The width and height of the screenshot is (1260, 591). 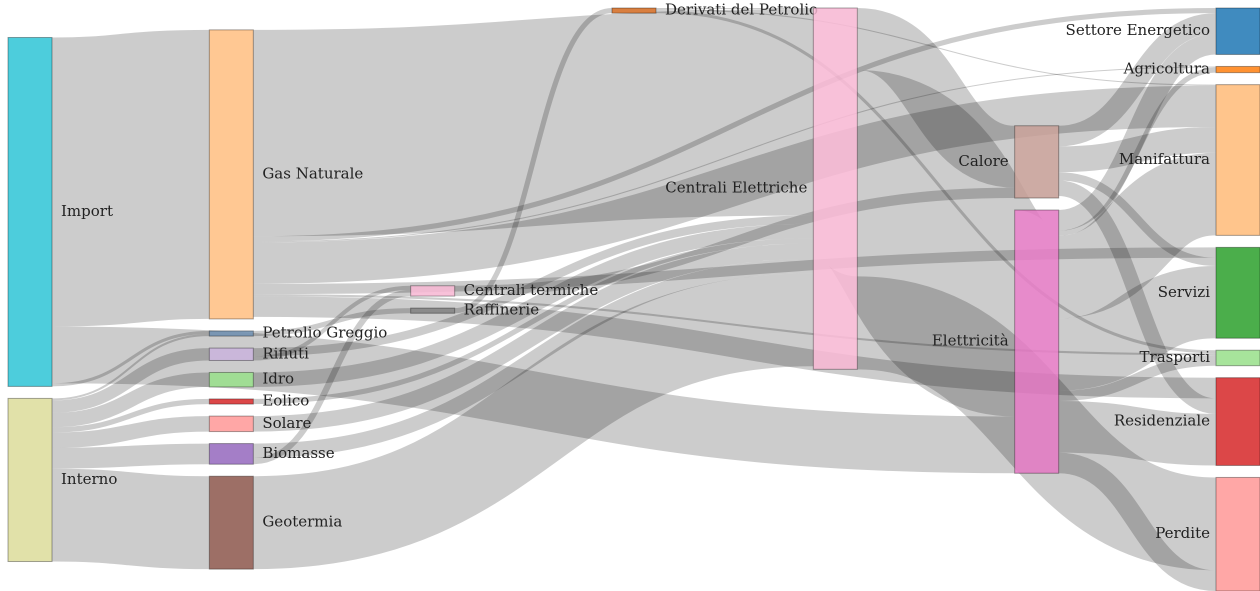 I want to click on node-label: Centrali termiche, so click(x=531, y=290).